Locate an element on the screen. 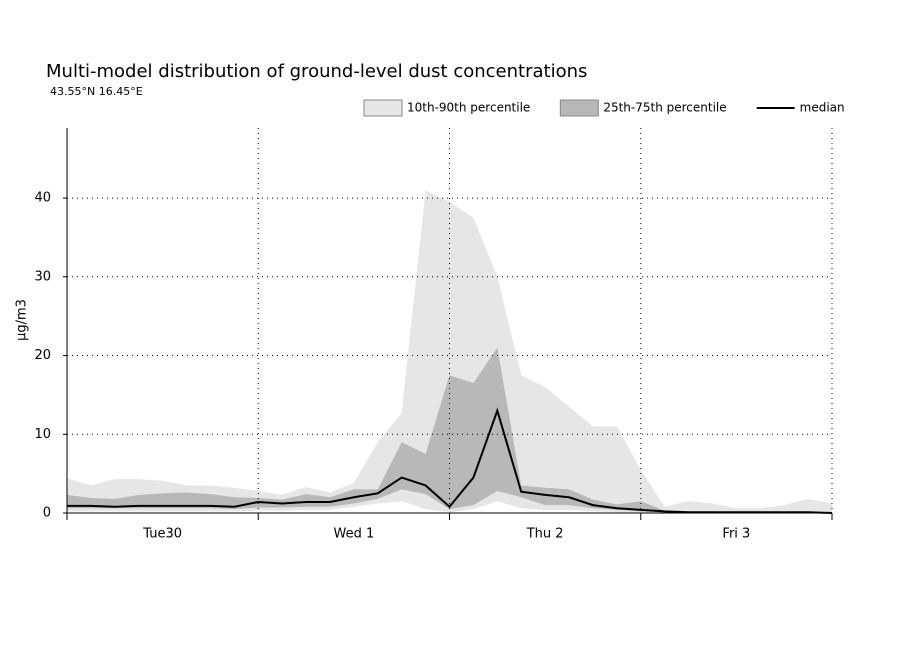 The width and height of the screenshot is (900, 647). y-tick-label: 20 is located at coordinates (42, 355).